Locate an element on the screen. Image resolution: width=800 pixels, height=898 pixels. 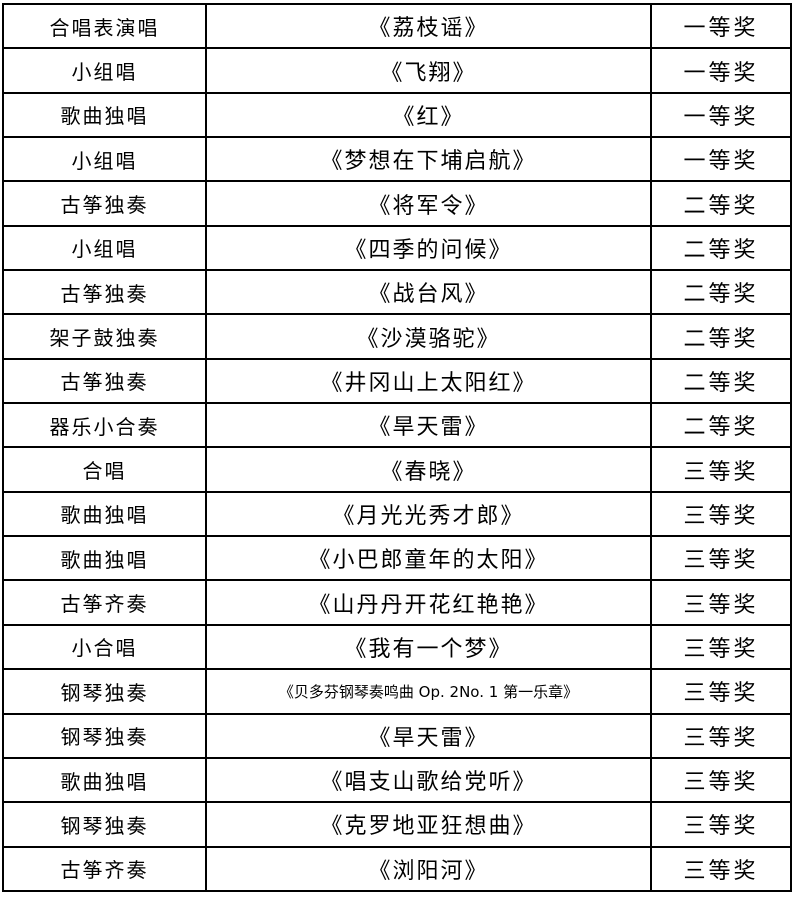
table-row: 歌曲独唱 《月光光秀才郎》 三等奖 is located at coordinates (397, 514).